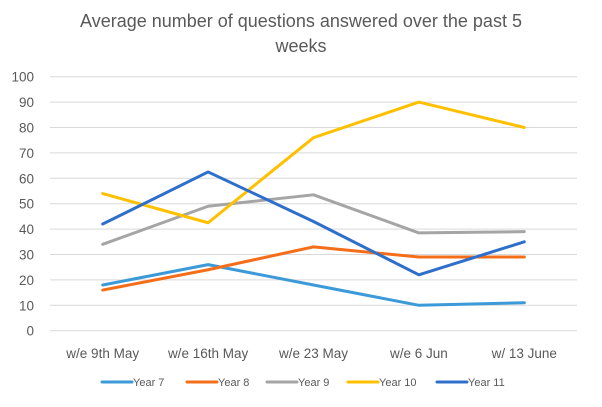 This screenshot has width=602, height=407. I want to click on y-tick-label: 100, so click(22, 77).